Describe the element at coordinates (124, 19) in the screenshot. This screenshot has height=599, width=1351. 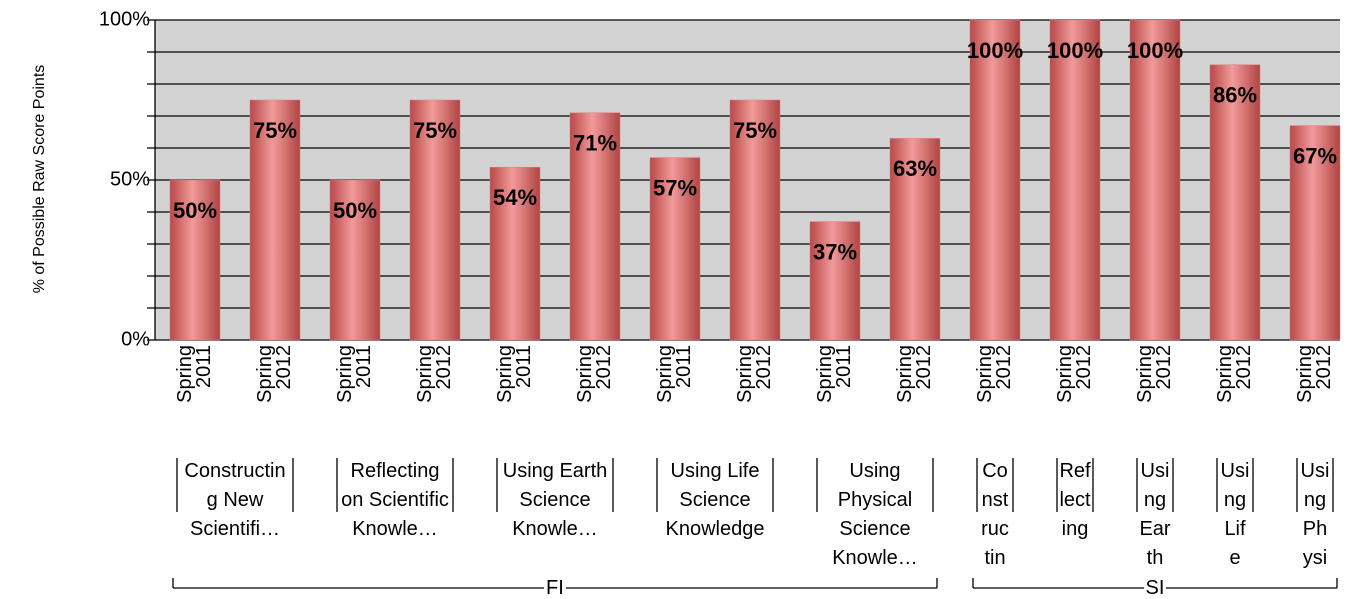
I see `y-tick-label: 100%` at that location.